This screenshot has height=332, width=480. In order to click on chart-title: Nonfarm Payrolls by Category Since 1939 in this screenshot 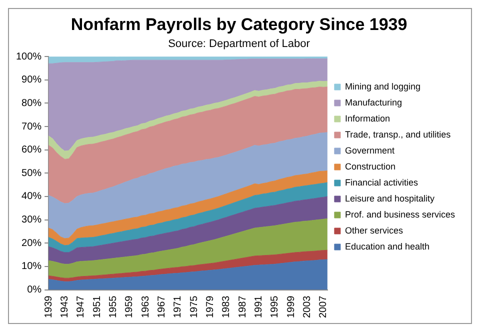, I will do `click(239, 24)`.